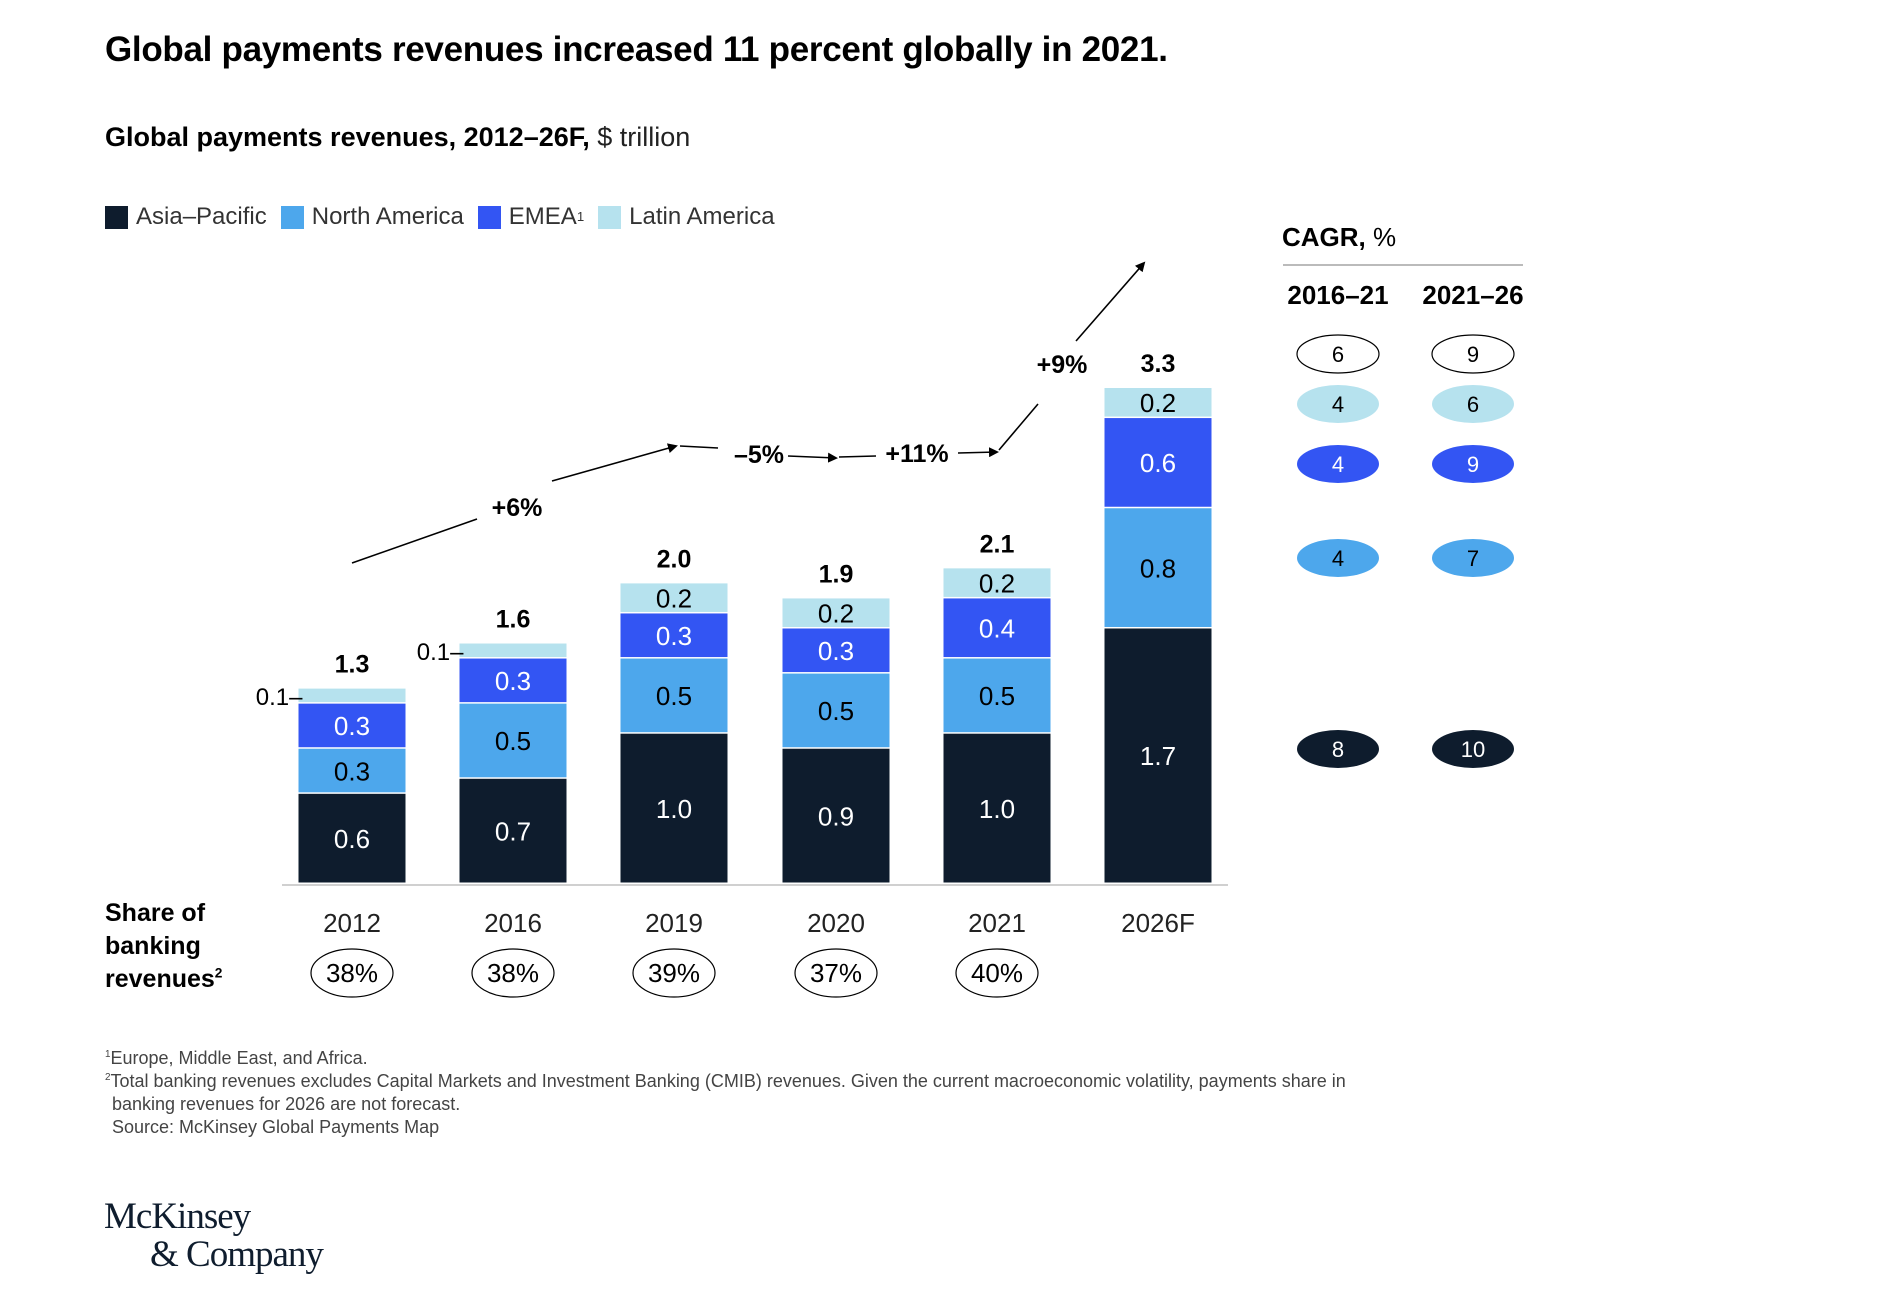 This screenshot has height=1296, width=1882. What do you see at coordinates (836, 574) in the screenshot?
I see `bar-total-label: 1.9` at bounding box center [836, 574].